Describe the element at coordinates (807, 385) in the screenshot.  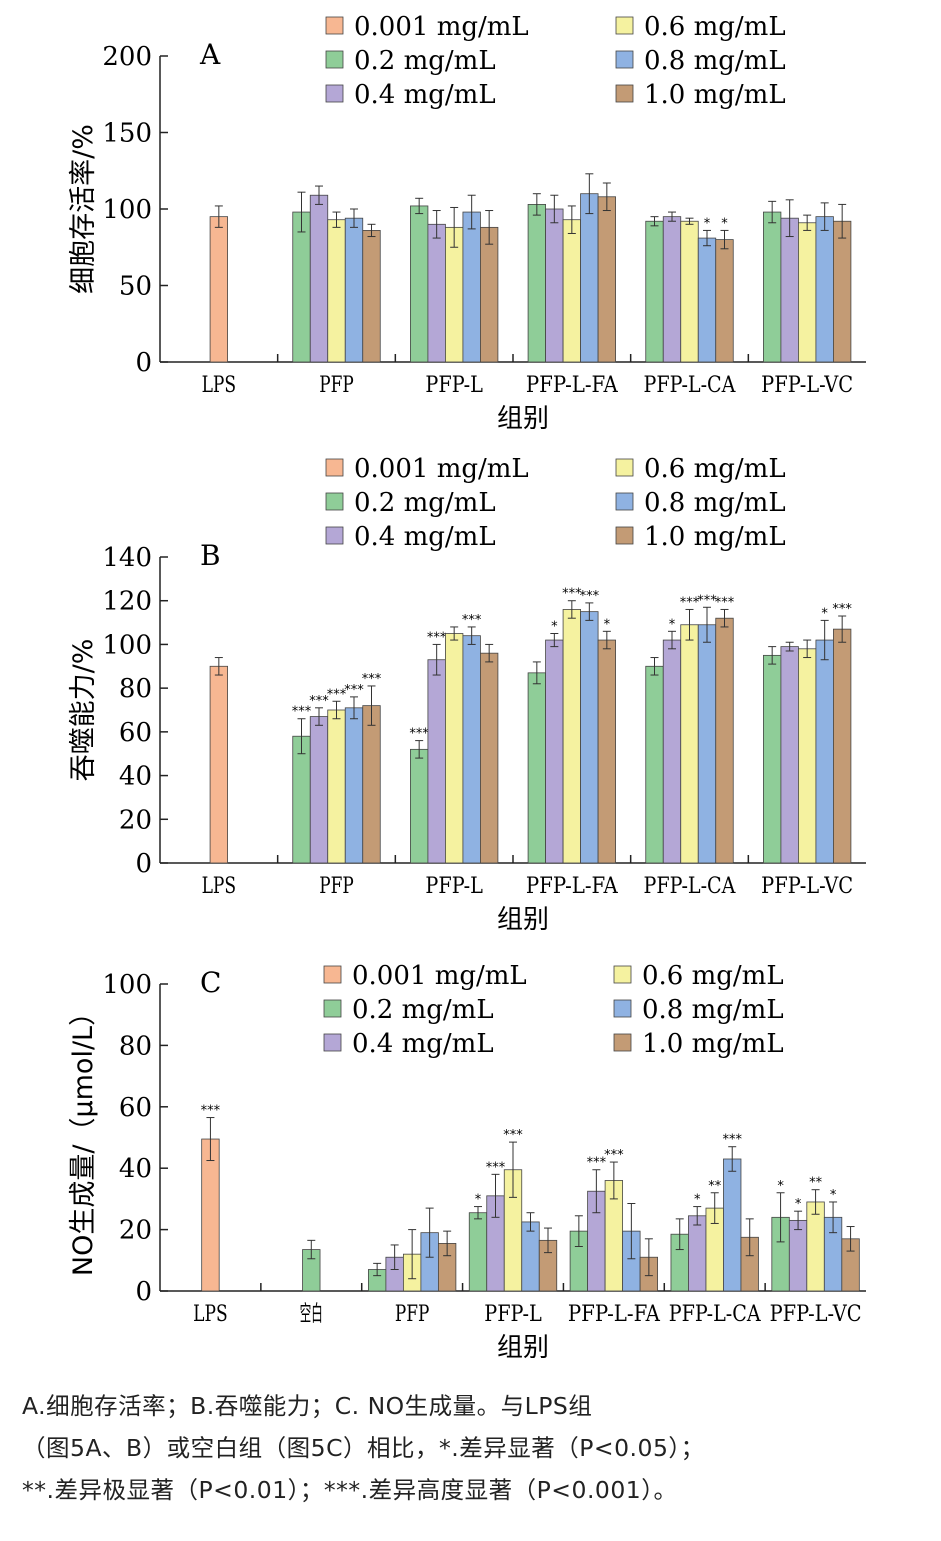
I see `x-tick-label: PFP-L-VC` at that location.